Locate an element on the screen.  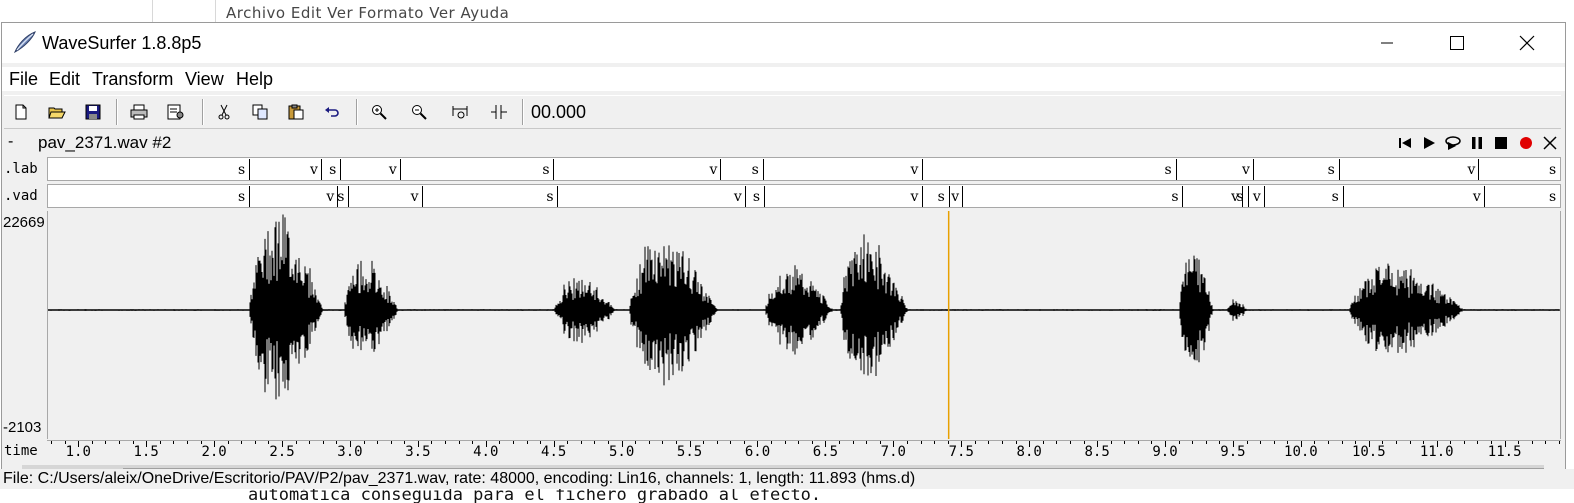
amplitude-max-label: 22669 is located at coordinates (24, 222).